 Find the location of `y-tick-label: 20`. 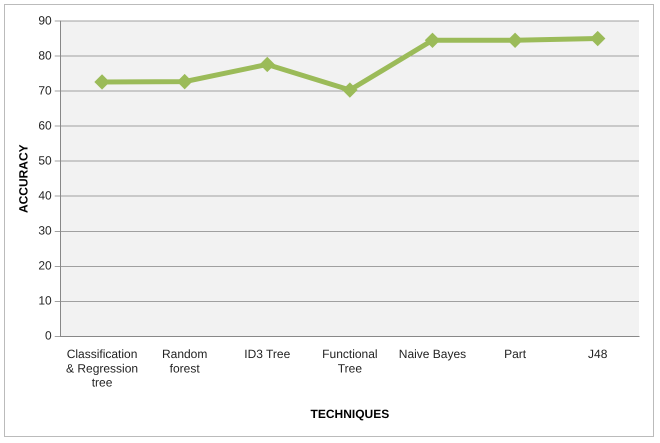

y-tick-label: 20 is located at coordinates (45, 265).